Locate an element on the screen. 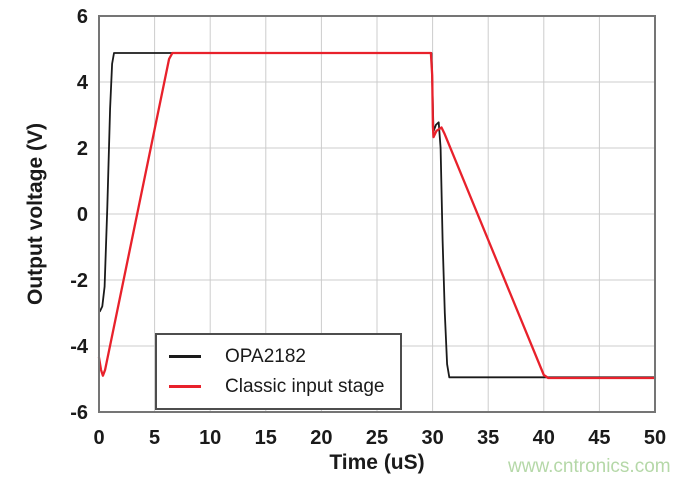  x-tick-label: 0 is located at coordinates (98, 438).